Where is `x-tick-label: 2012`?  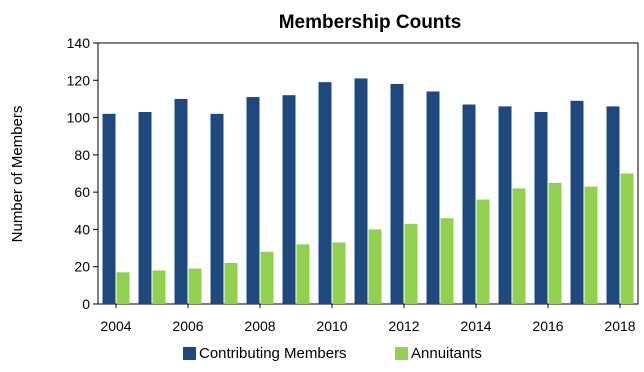 x-tick-label: 2012 is located at coordinates (403, 326).